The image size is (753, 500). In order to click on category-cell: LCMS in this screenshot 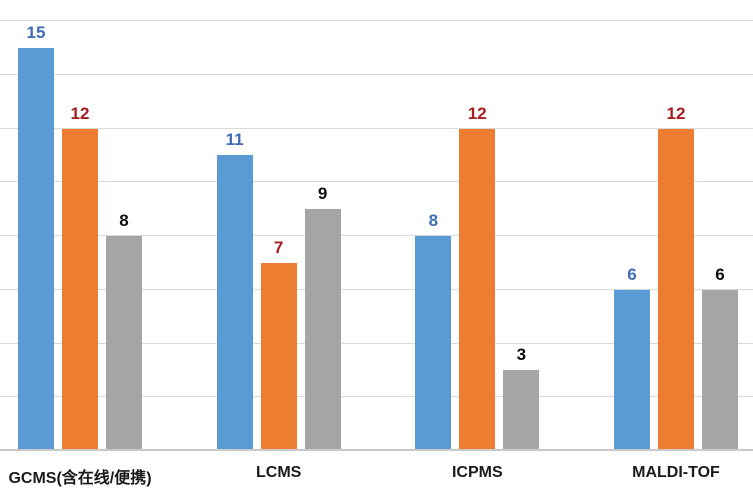, I will do `click(279, 475)`.